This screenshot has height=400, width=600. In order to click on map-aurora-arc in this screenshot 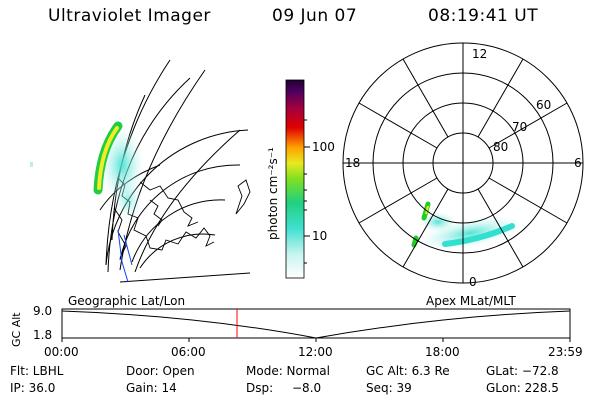, I will do `click(108, 158)`.